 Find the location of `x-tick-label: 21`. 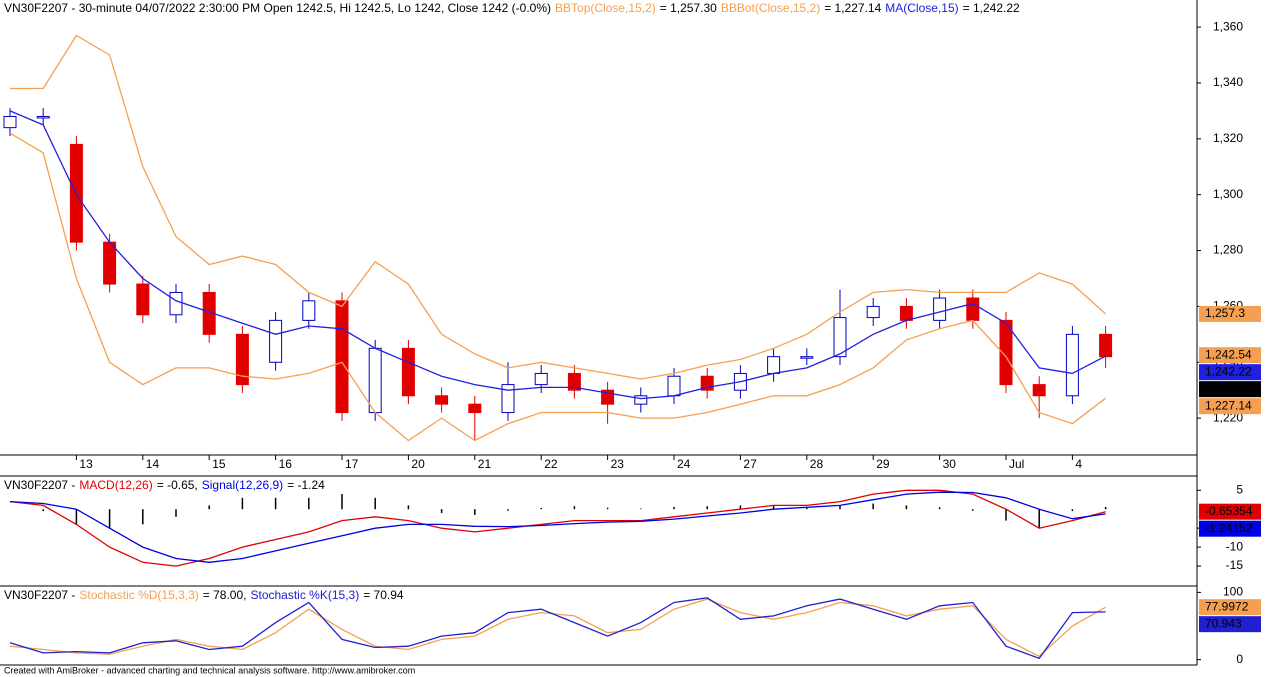

x-tick-label: 21 is located at coordinates (485, 464).